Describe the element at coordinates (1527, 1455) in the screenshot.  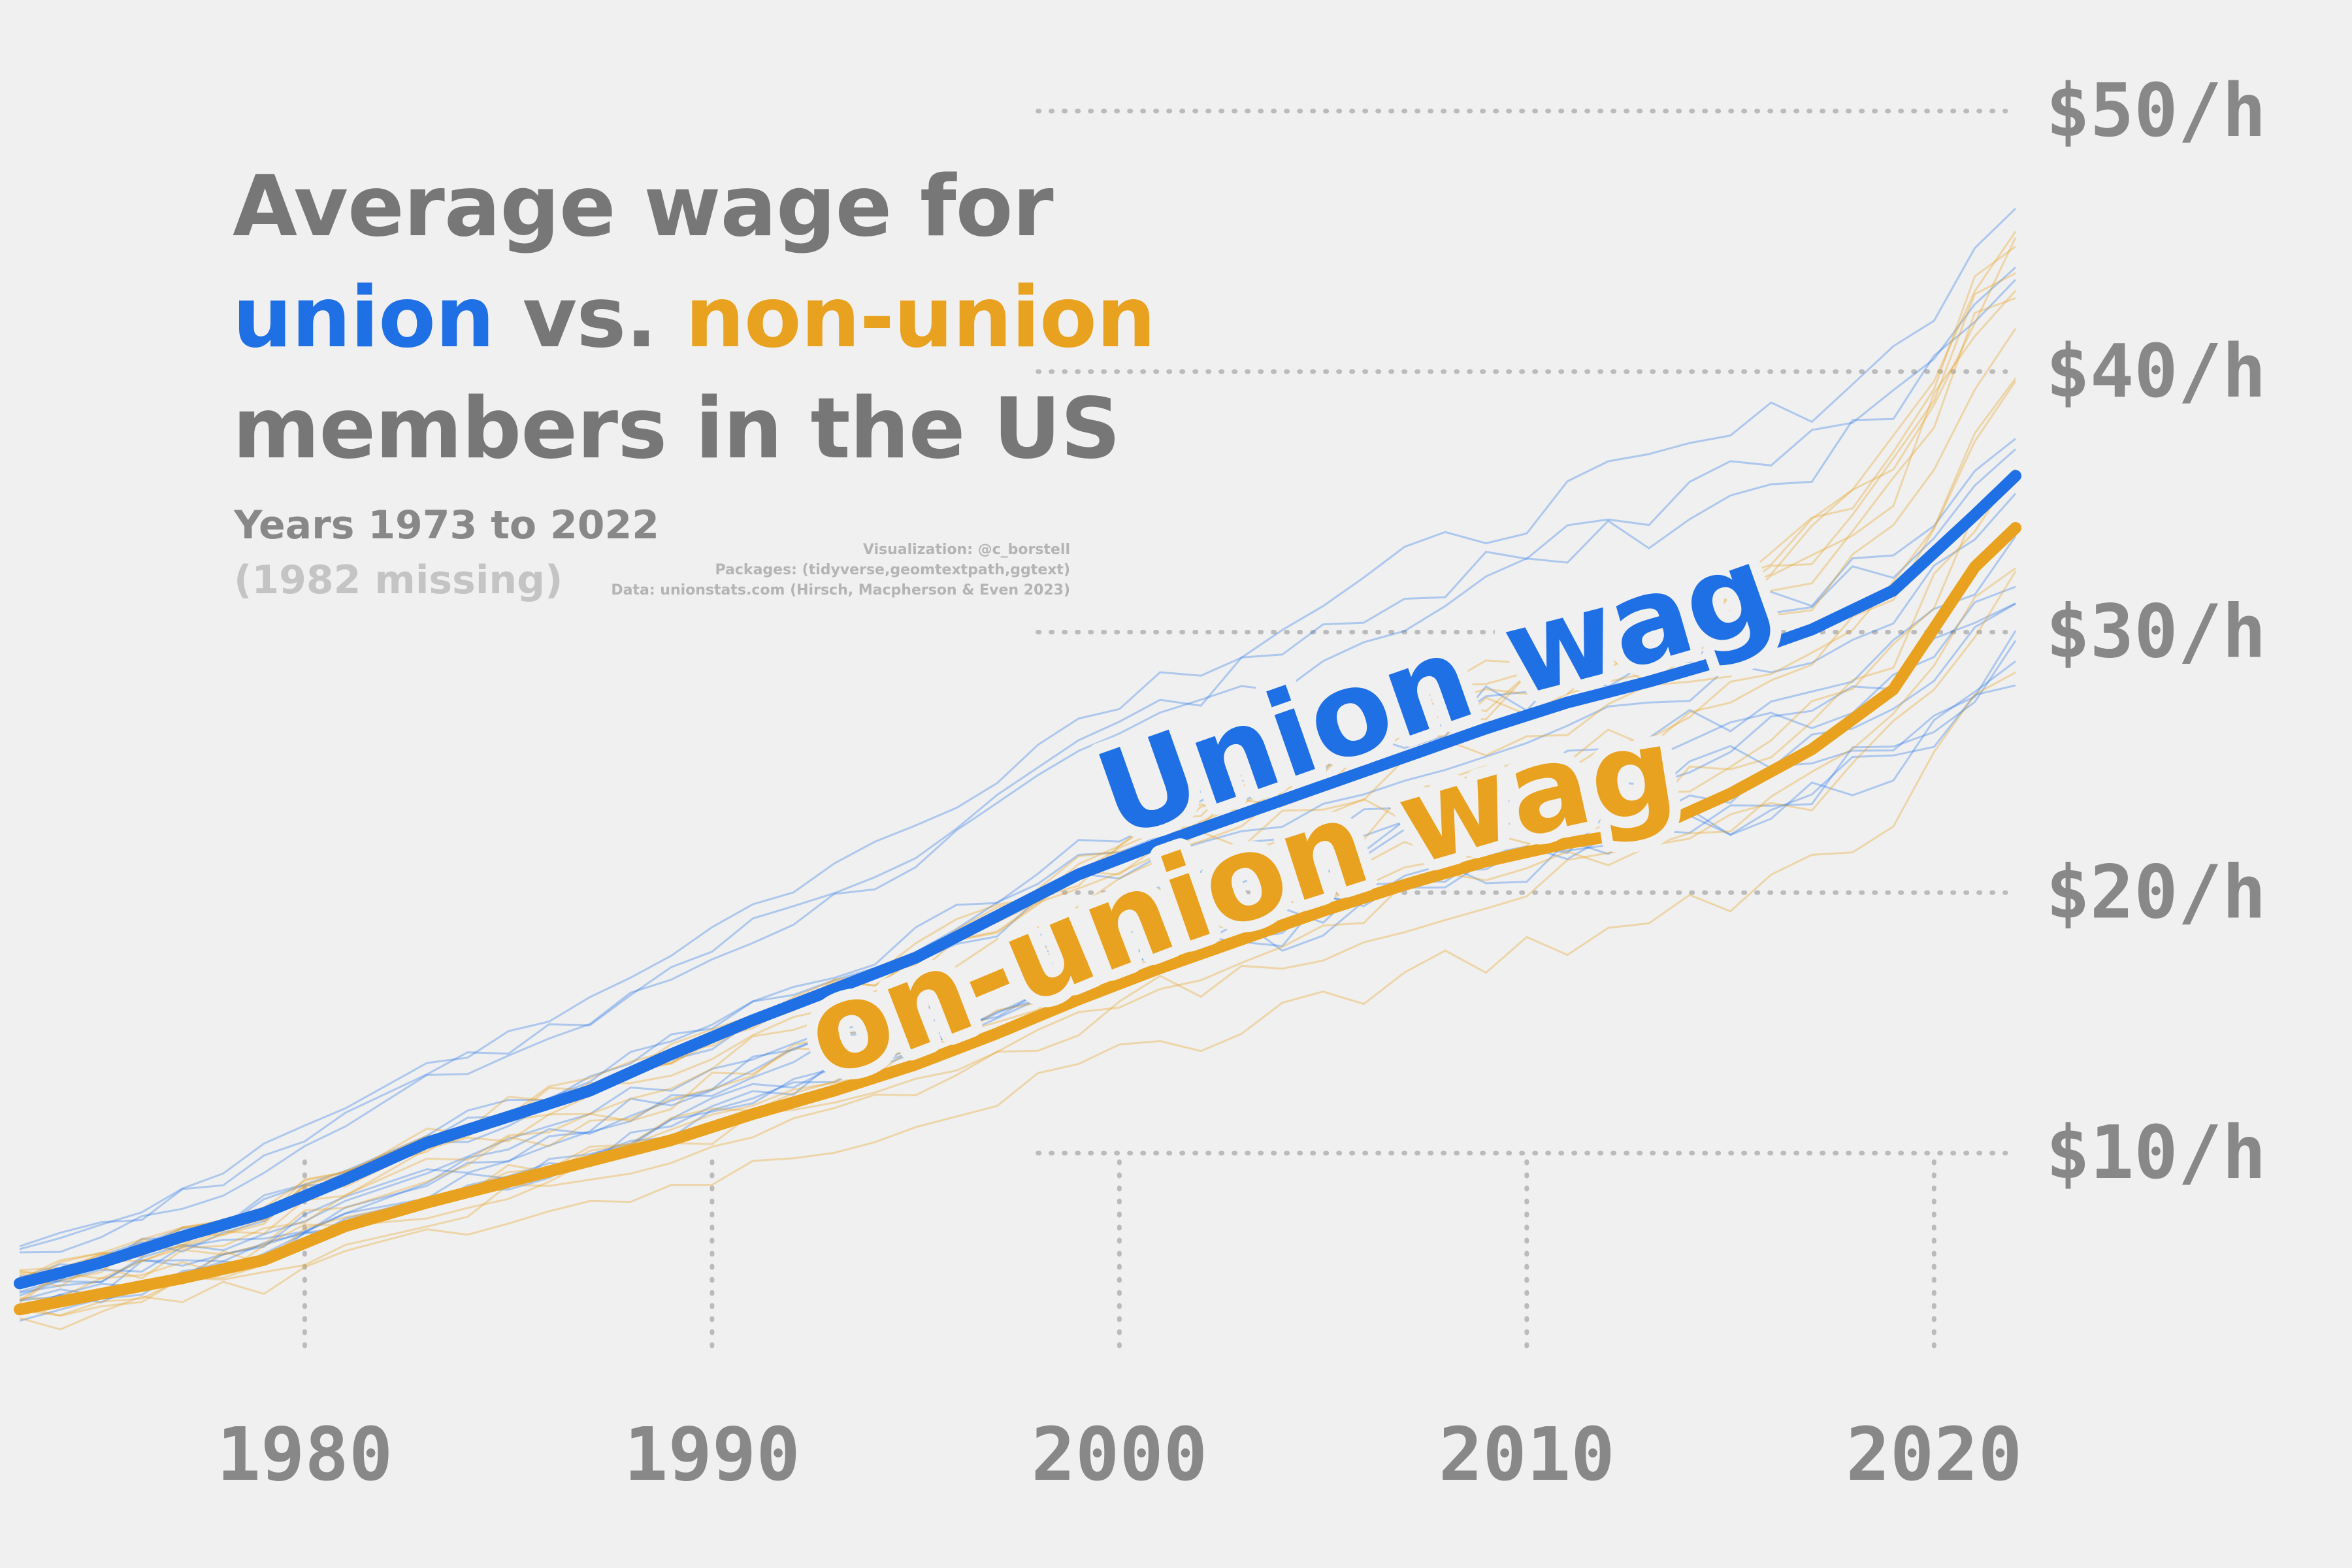
I see `x-tick-label-2010: 2010` at that location.